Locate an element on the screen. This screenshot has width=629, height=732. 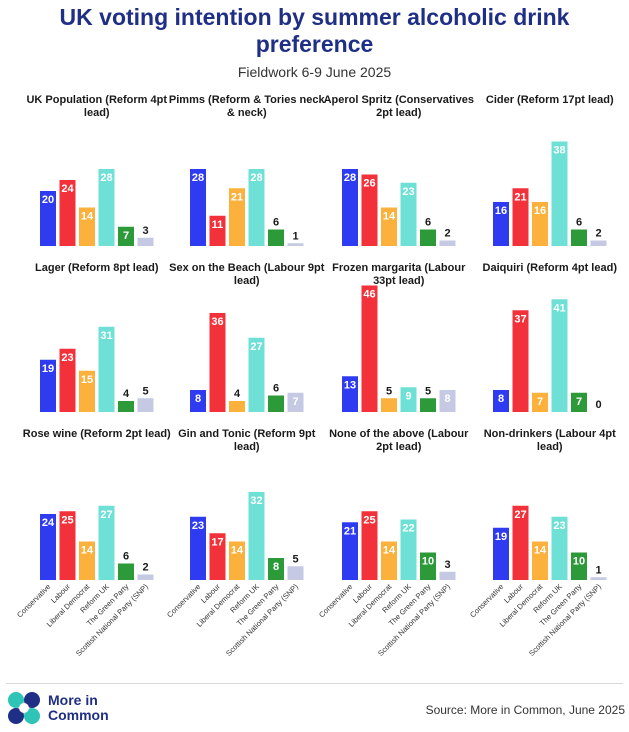
bar-value-label: 10 is located at coordinates (579, 562).